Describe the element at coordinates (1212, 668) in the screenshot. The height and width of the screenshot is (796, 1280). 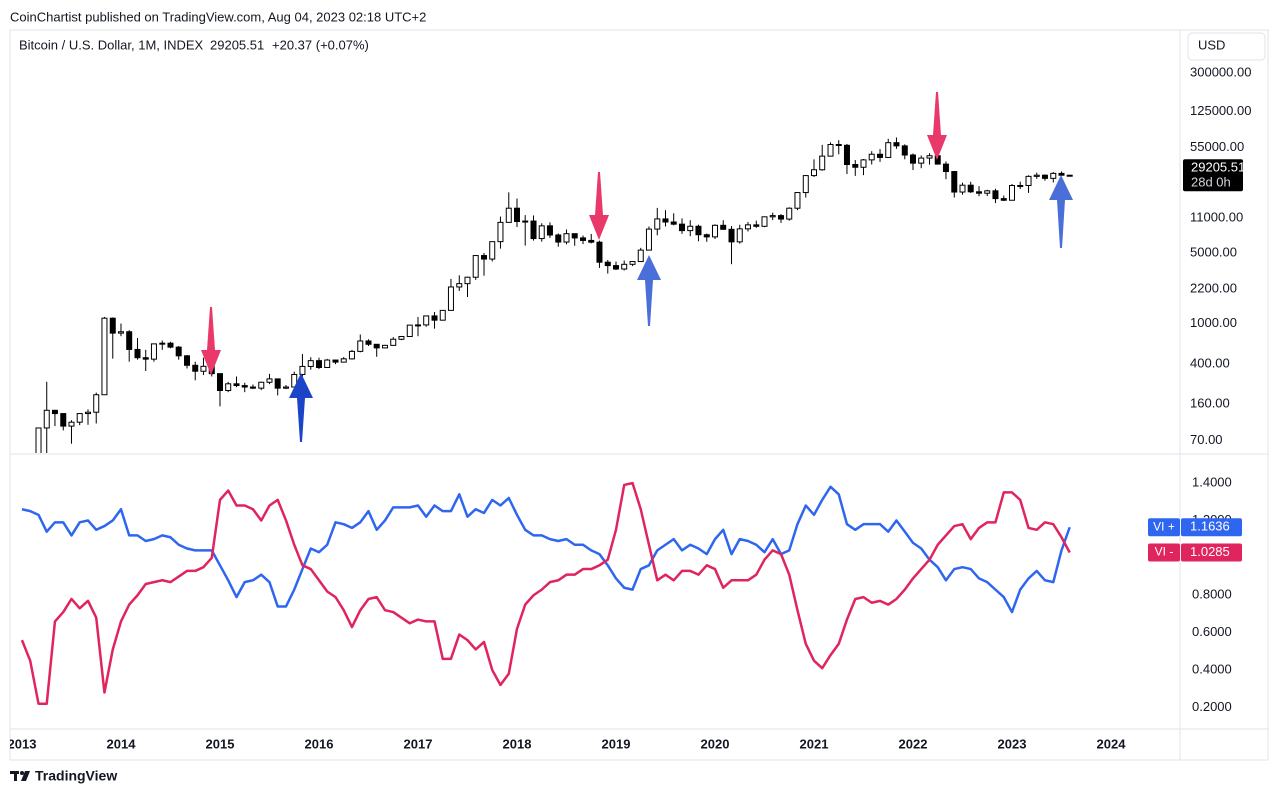
I see `y-tick-label: 0.4000` at that location.